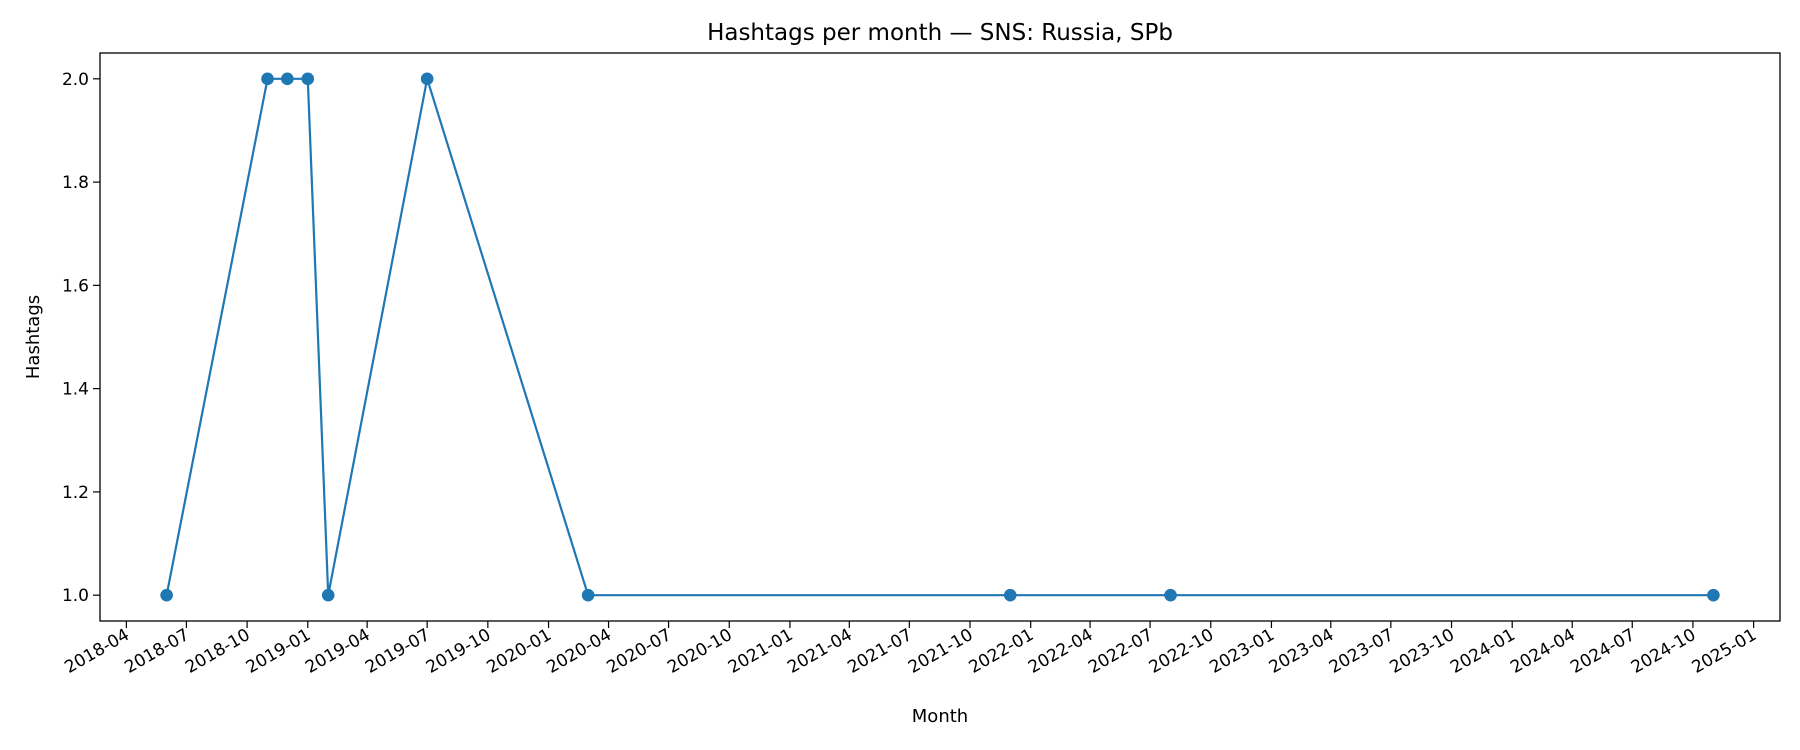  Describe the element at coordinates (75, 183) in the screenshot. I see `y-tick-label: 1.8` at that location.